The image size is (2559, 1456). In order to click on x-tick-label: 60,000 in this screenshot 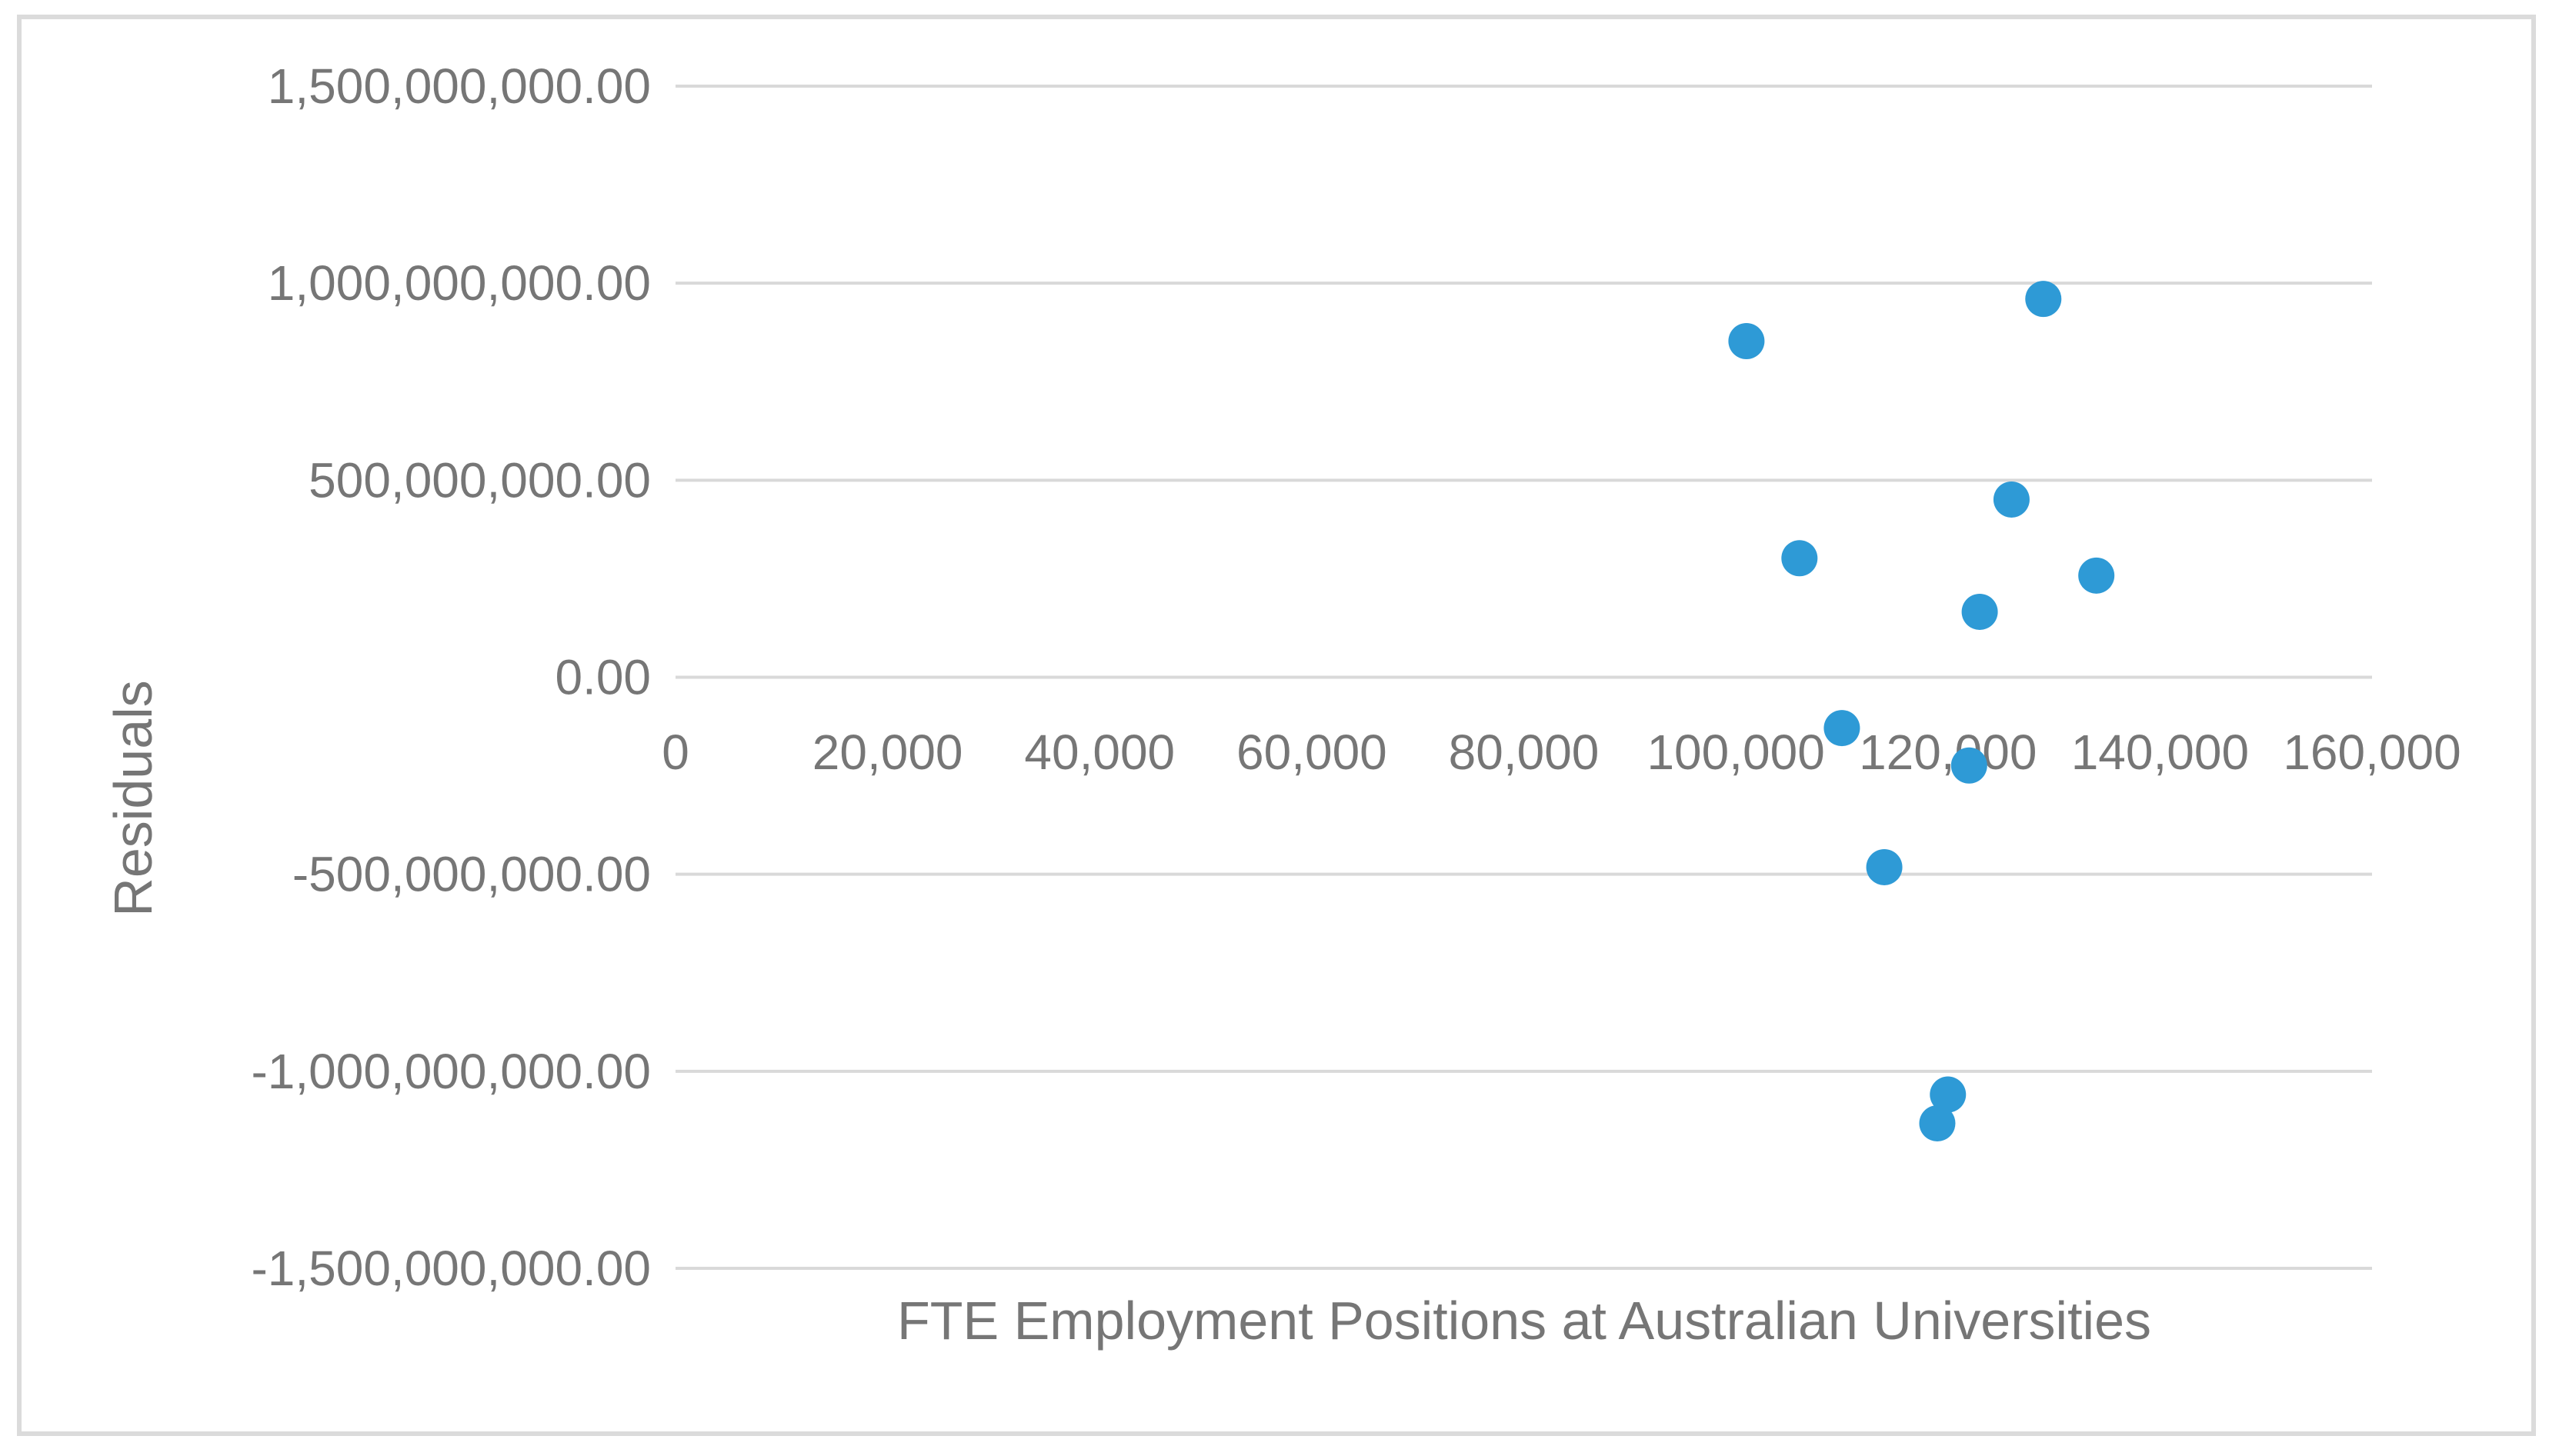, I will do `click(1311, 752)`.